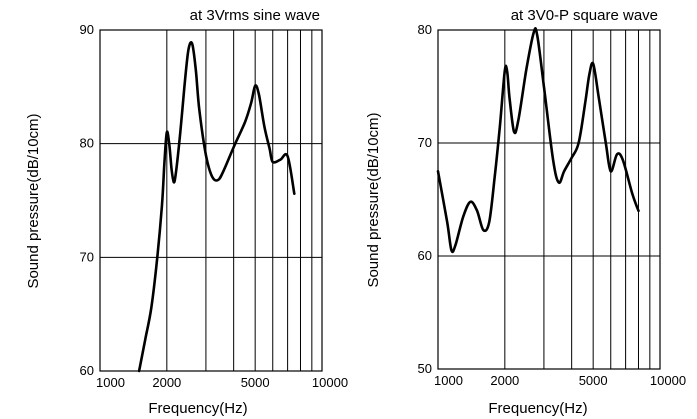 The image size is (697, 419). I want to click on chart-title: at 3Vrms sine wave, so click(255, 15).